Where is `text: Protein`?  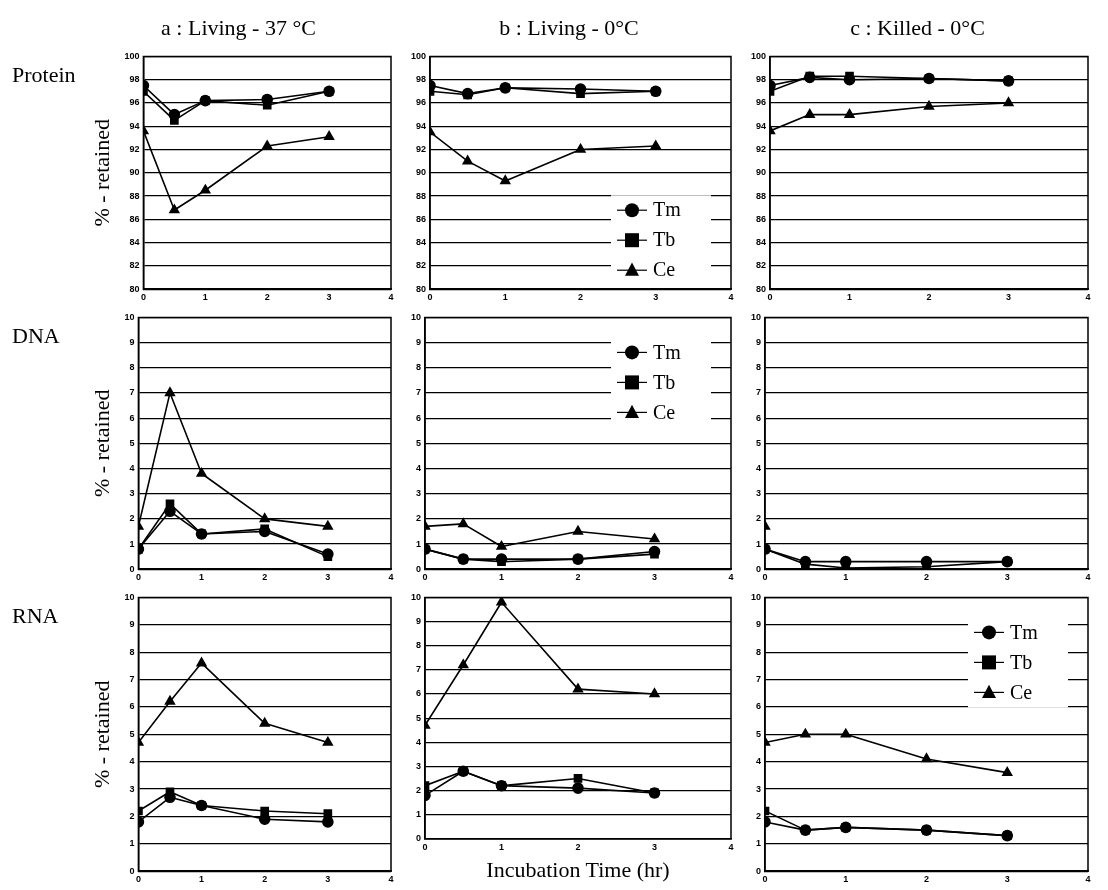
text: Protein is located at coordinates (44, 75).